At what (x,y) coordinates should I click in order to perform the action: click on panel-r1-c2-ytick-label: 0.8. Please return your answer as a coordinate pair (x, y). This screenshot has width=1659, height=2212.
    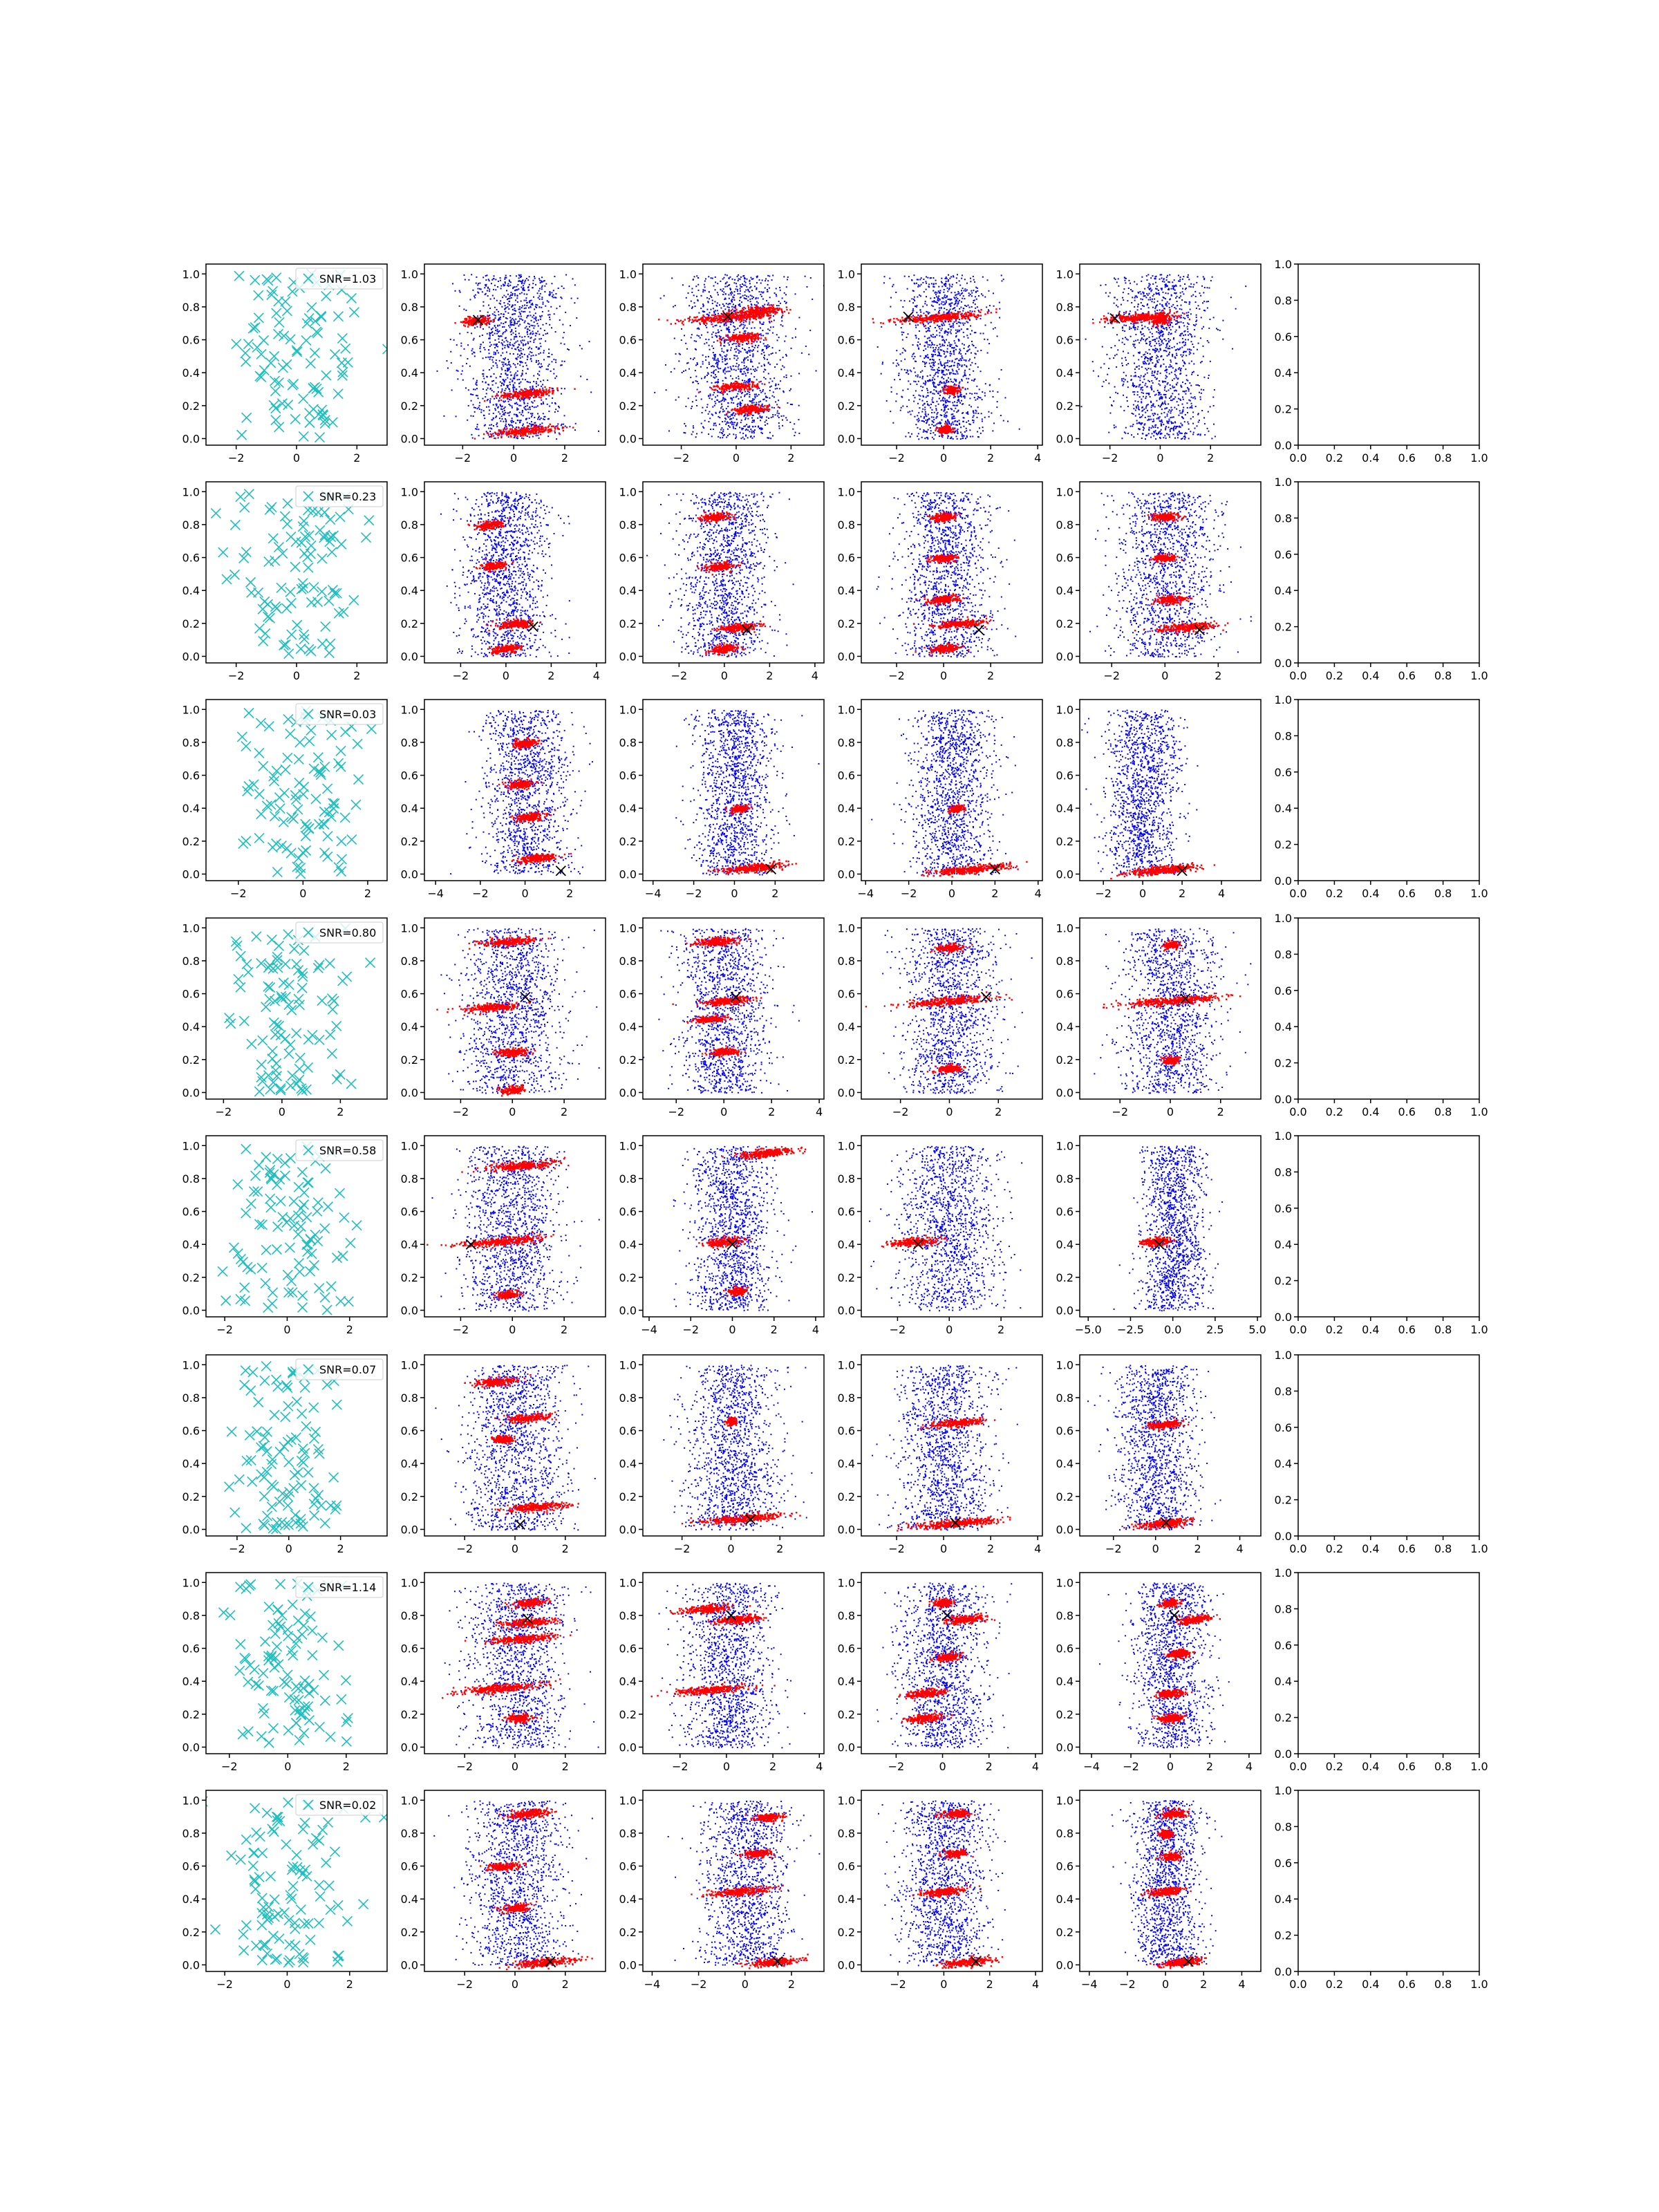
    Looking at the image, I should click on (409, 307).